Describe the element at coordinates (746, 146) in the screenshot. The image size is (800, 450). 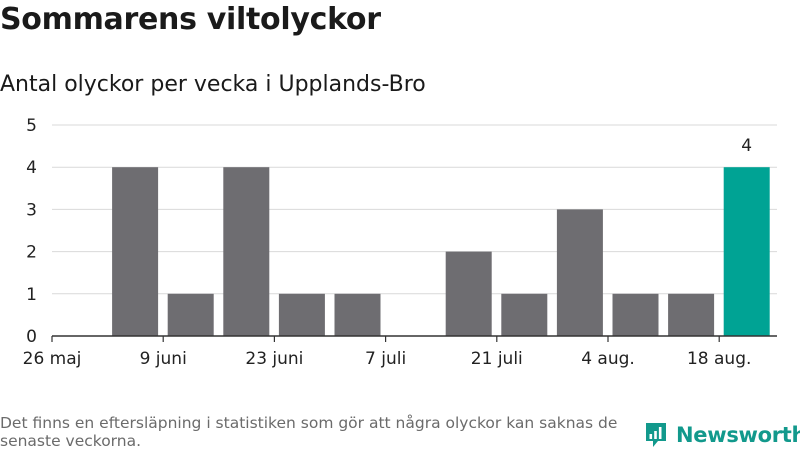
I see `data-label: 4` at that location.